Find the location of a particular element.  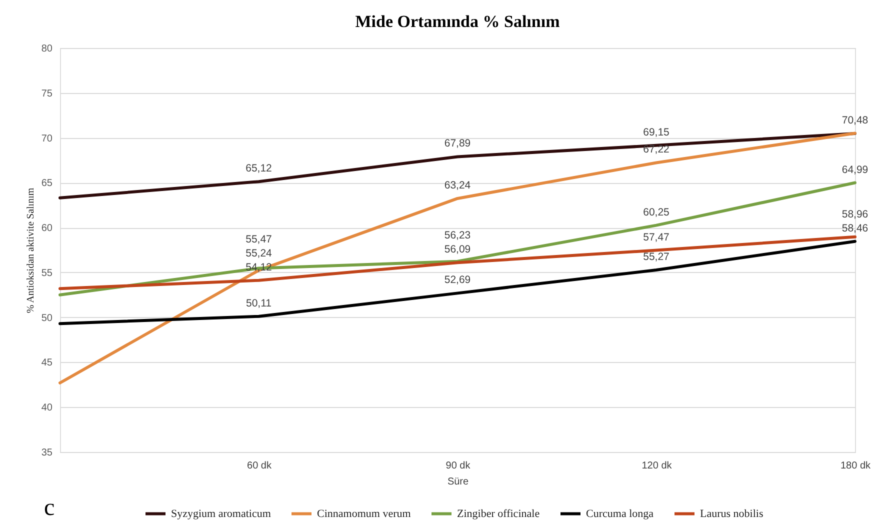

text: c is located at coordinates (49, 508).